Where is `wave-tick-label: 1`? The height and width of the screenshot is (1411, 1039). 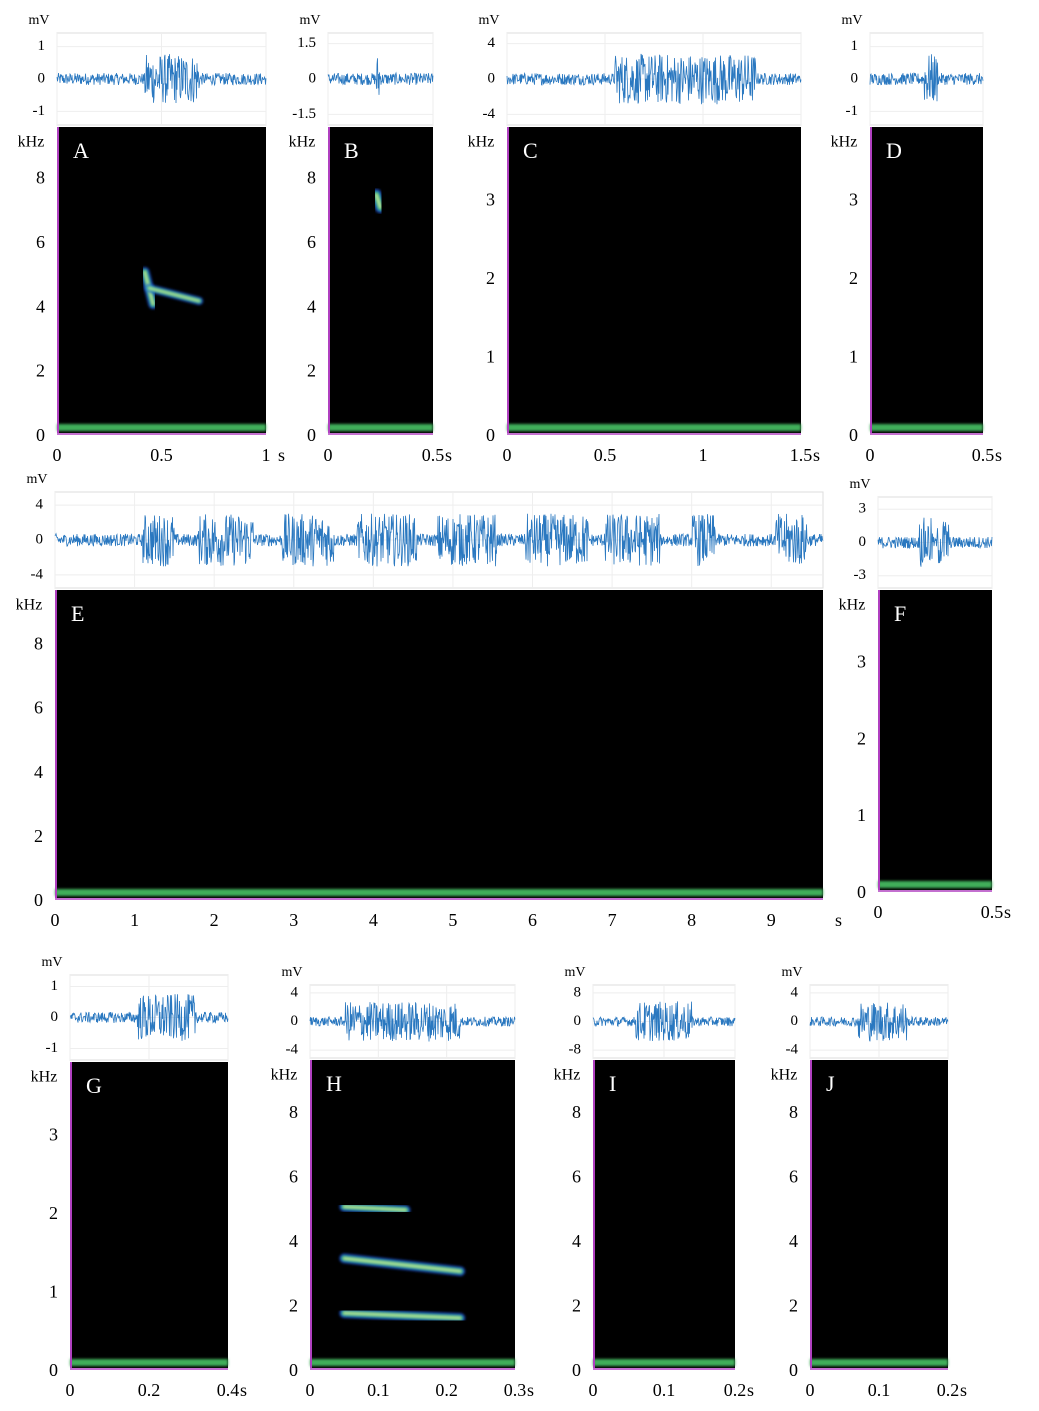 wave-tick-label: 1 is located at coordinates (855, 46).